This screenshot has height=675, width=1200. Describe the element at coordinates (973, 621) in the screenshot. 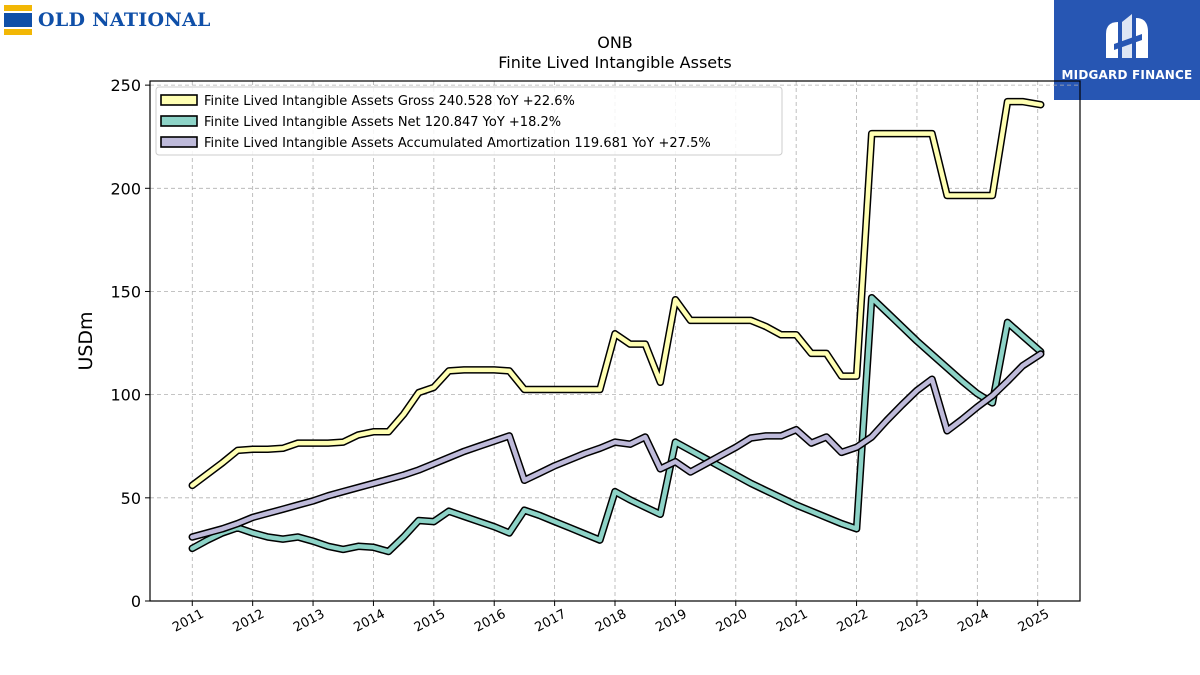

I see `x-tick-label: 2024` at that location.